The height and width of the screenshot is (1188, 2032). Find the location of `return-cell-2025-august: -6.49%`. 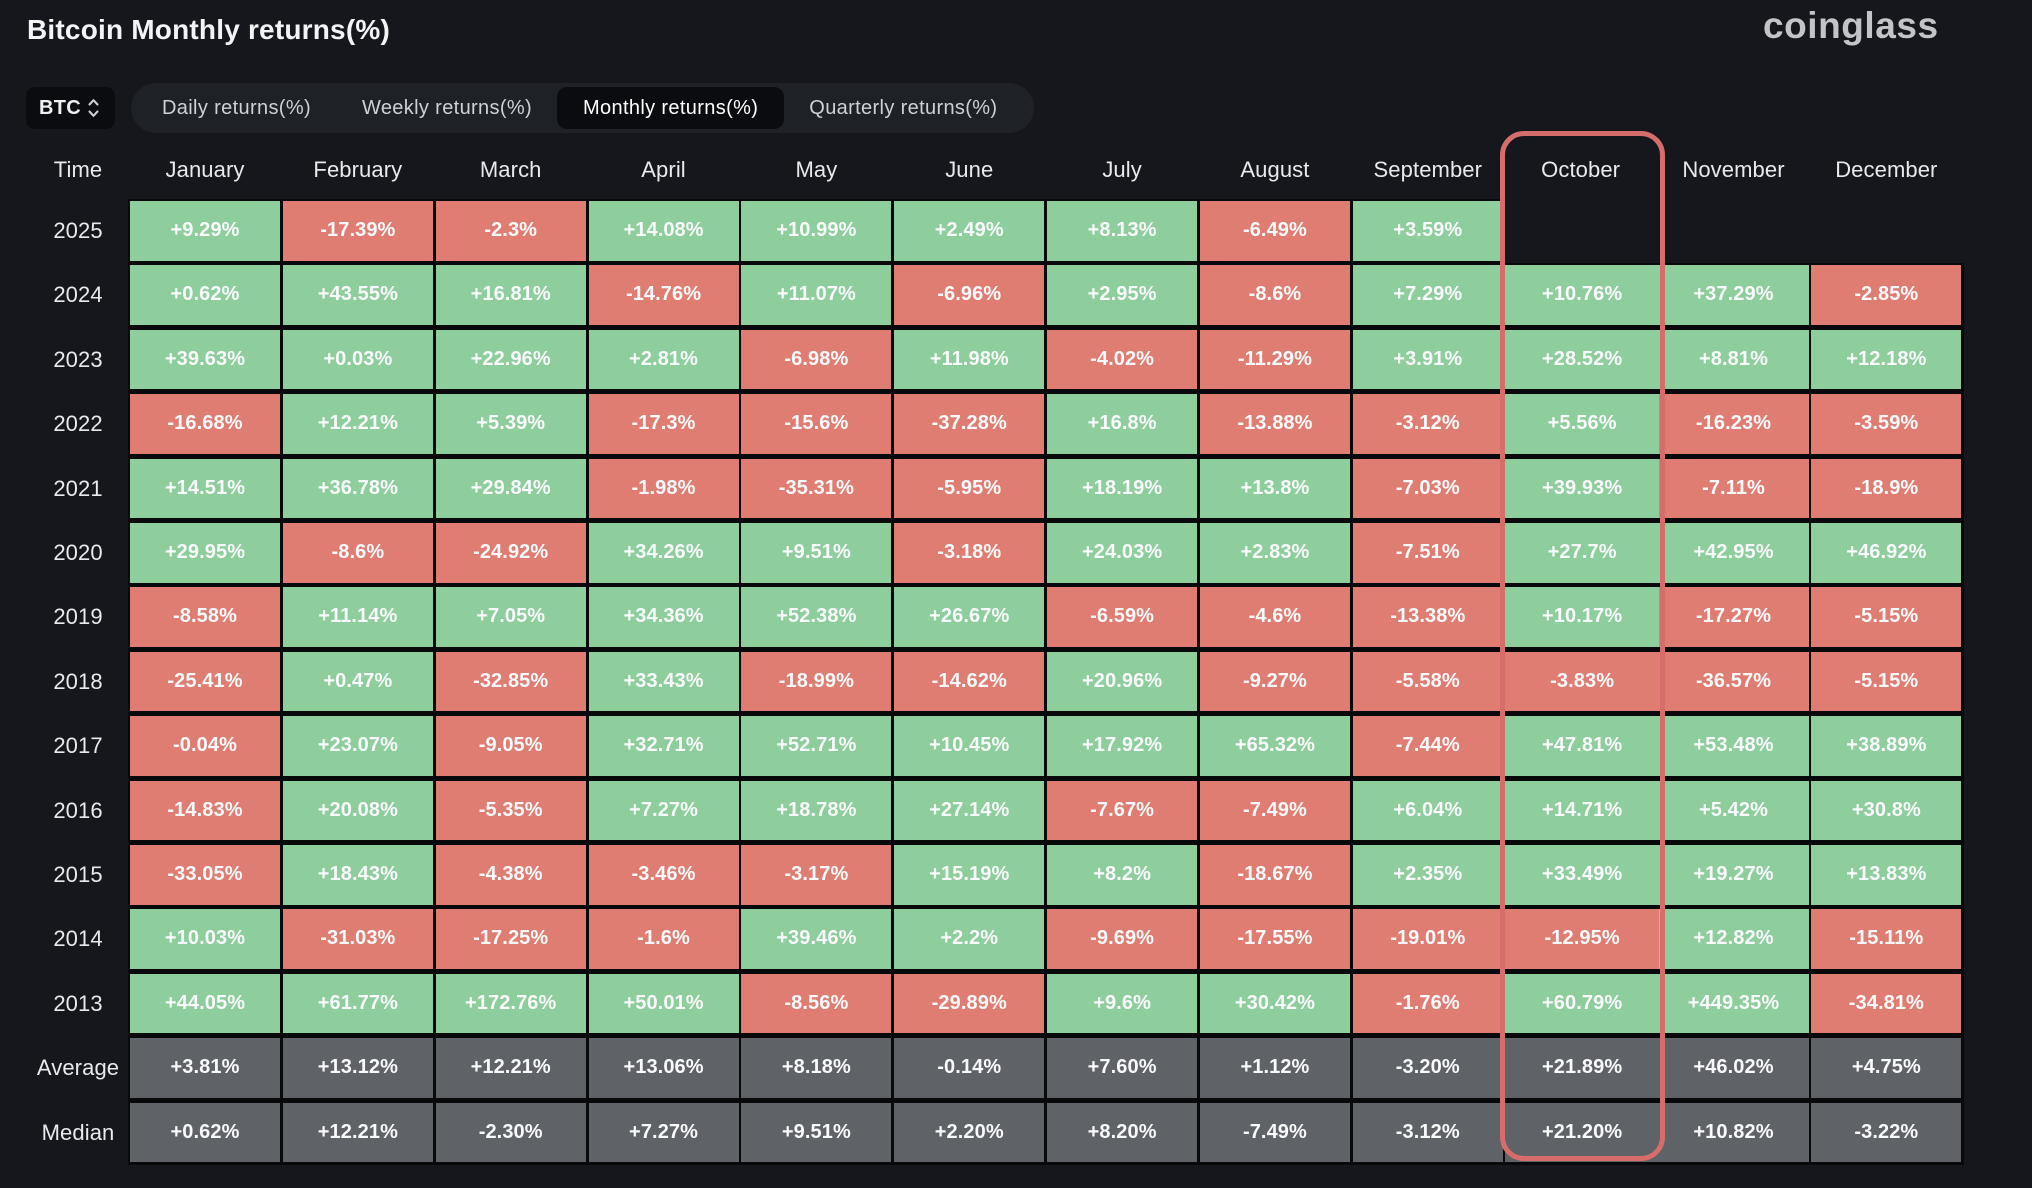

return-cell-2025-august: -6.49% is located at coordinates (1274, 231).